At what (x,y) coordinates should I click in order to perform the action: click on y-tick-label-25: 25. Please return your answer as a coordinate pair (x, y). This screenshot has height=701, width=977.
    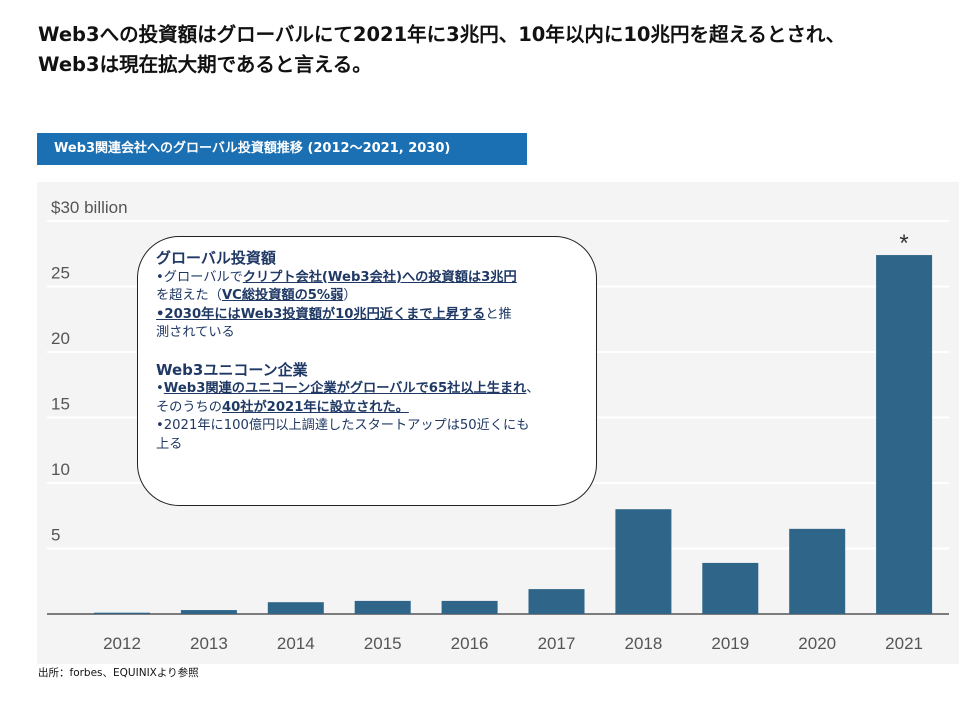
    Looking at the image, I should click on (60, 273).